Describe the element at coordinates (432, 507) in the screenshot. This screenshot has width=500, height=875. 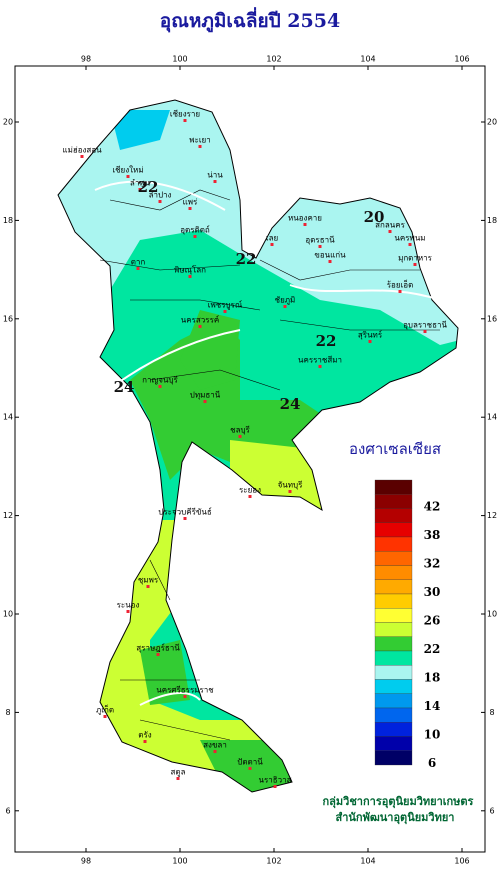
I see `legend-label: 42` at that location.